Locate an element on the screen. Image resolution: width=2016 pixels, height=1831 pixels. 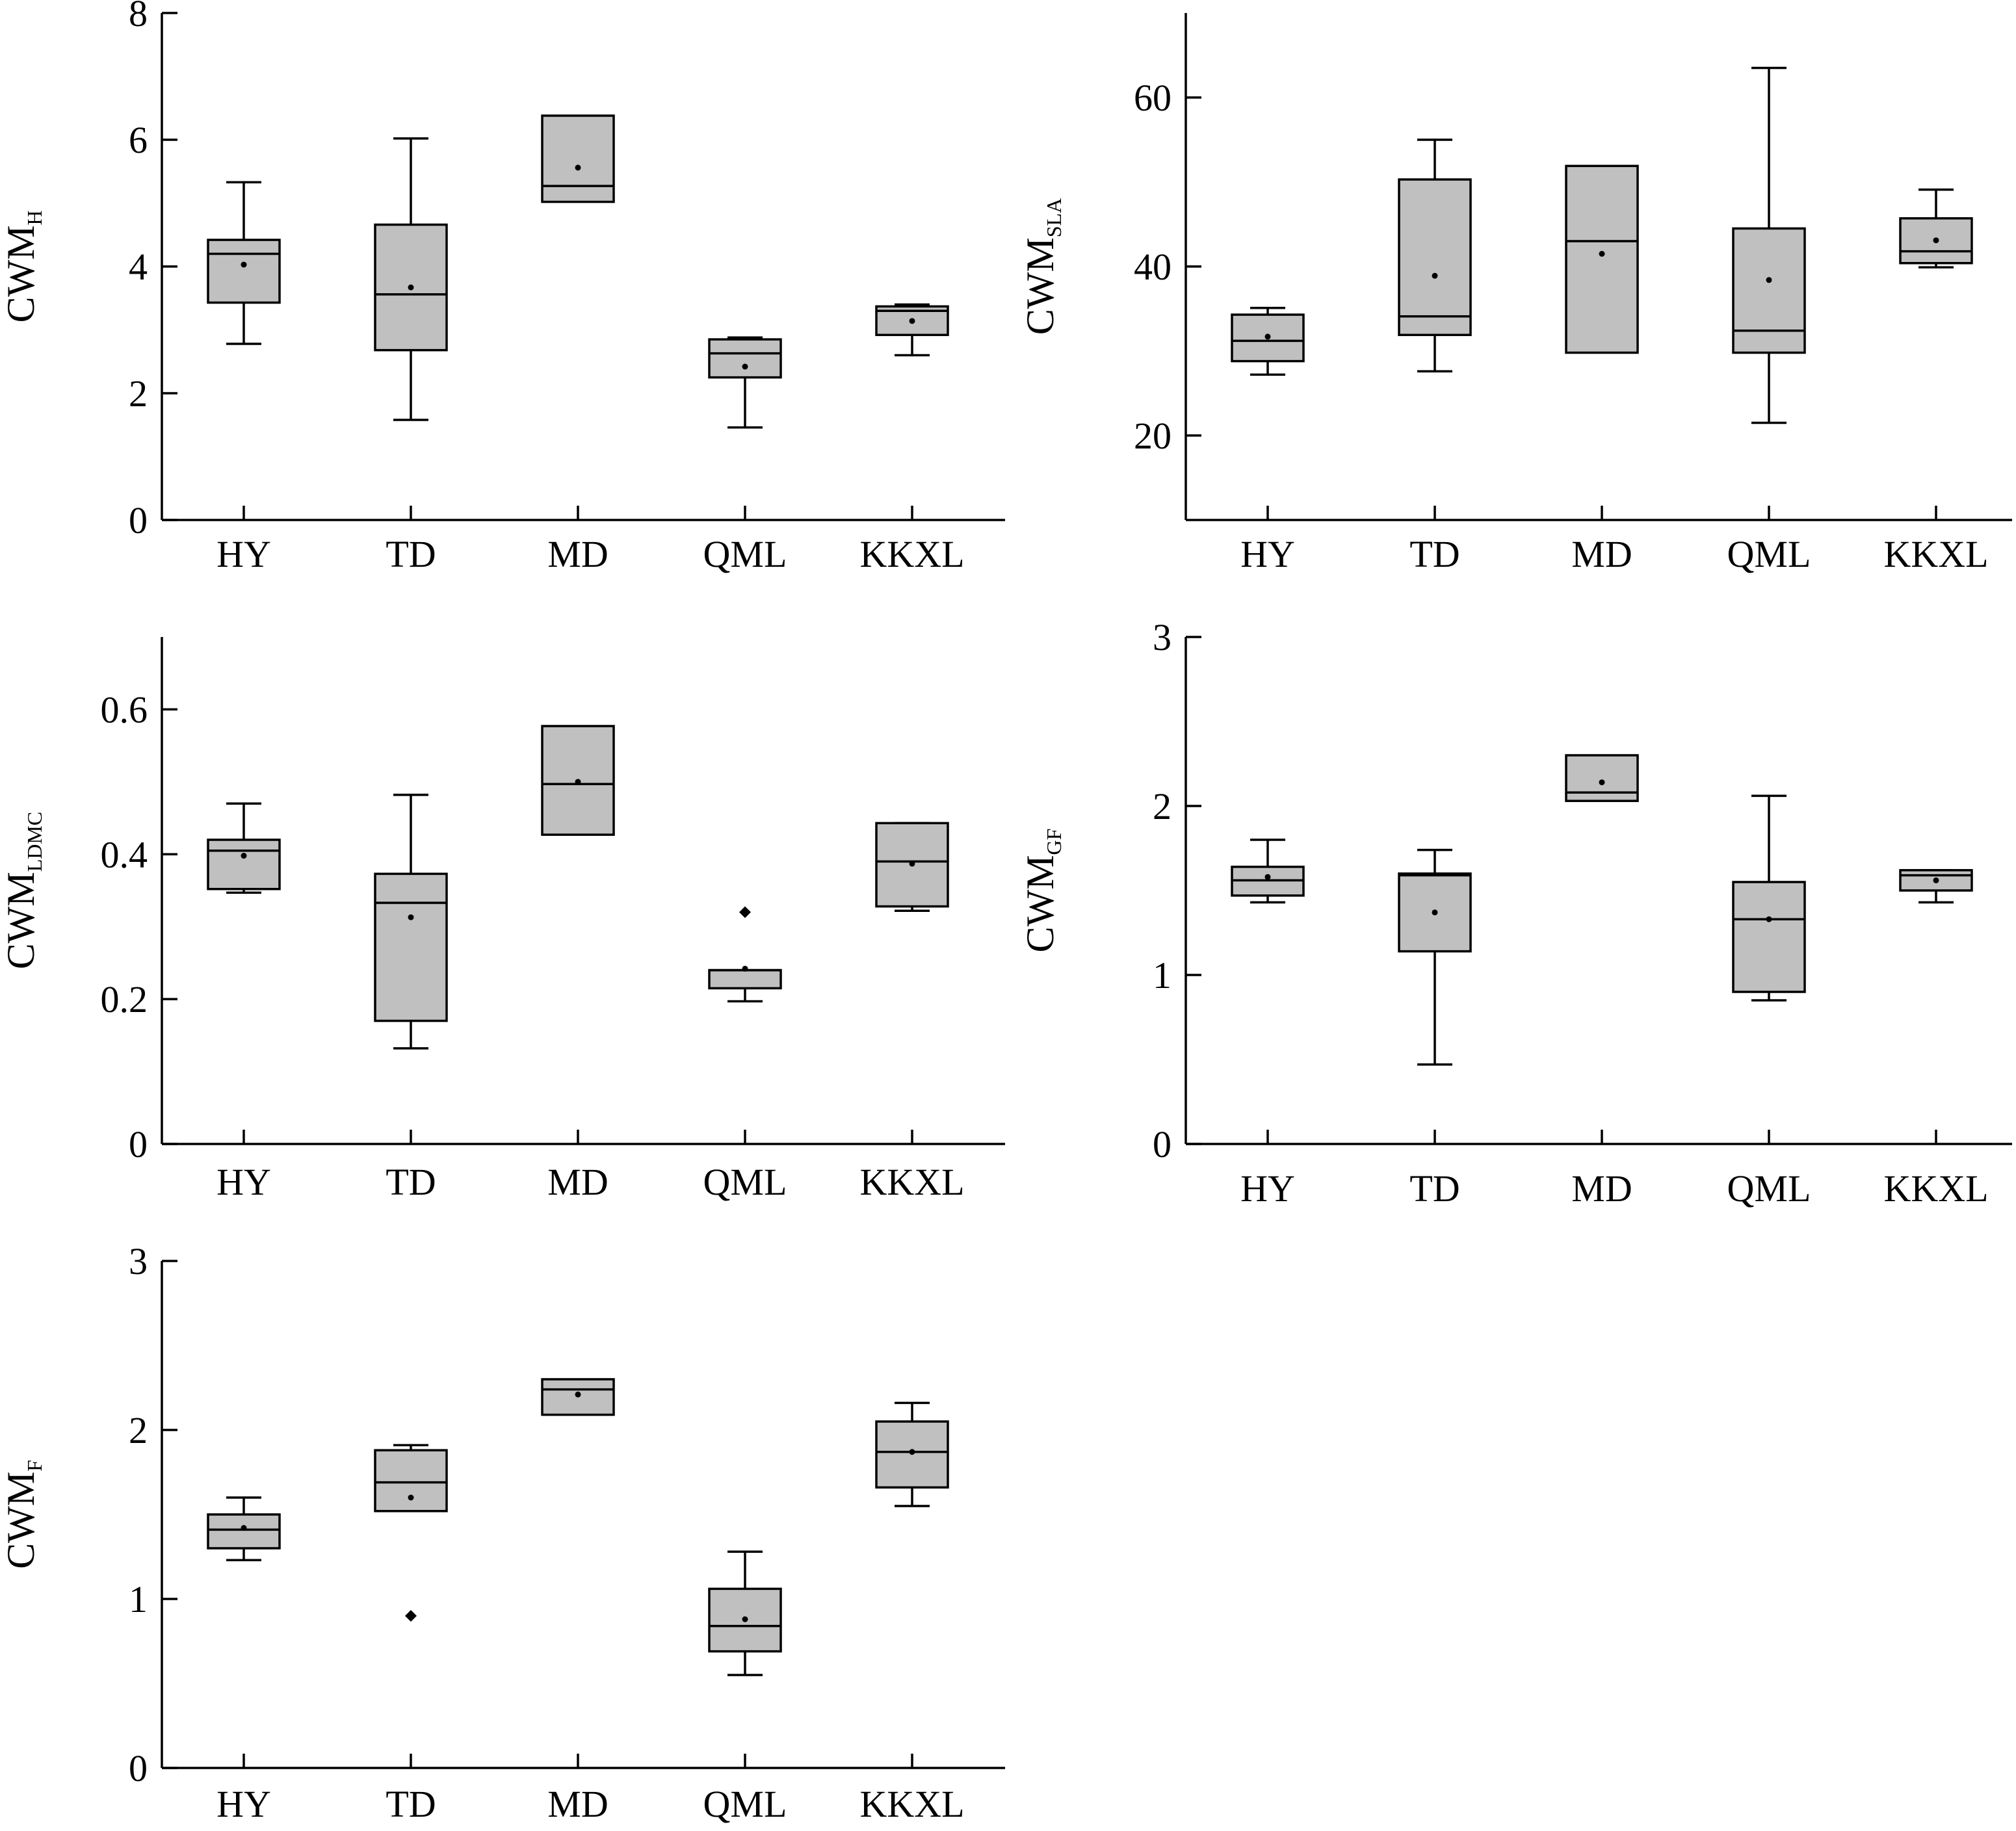
y-tick-label: 40 is located at coordinates (1153, 267).